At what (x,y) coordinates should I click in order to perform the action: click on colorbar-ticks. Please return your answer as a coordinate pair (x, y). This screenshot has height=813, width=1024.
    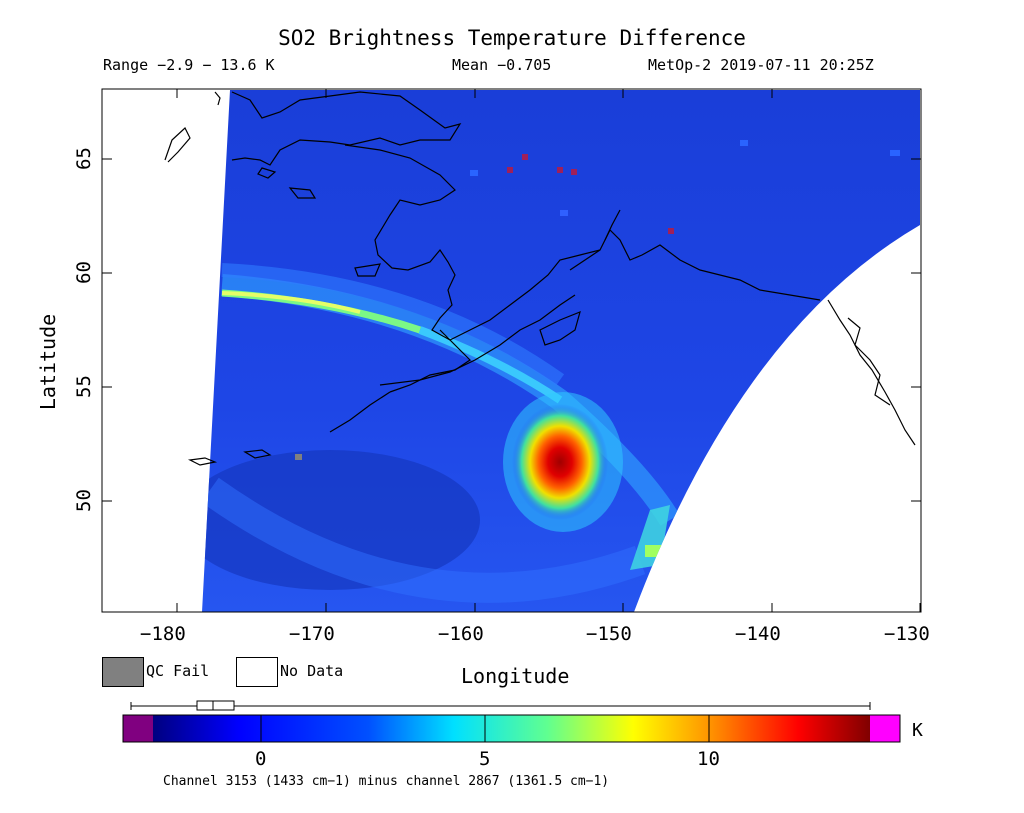
    Looking at the image, I should click on (485, 728).